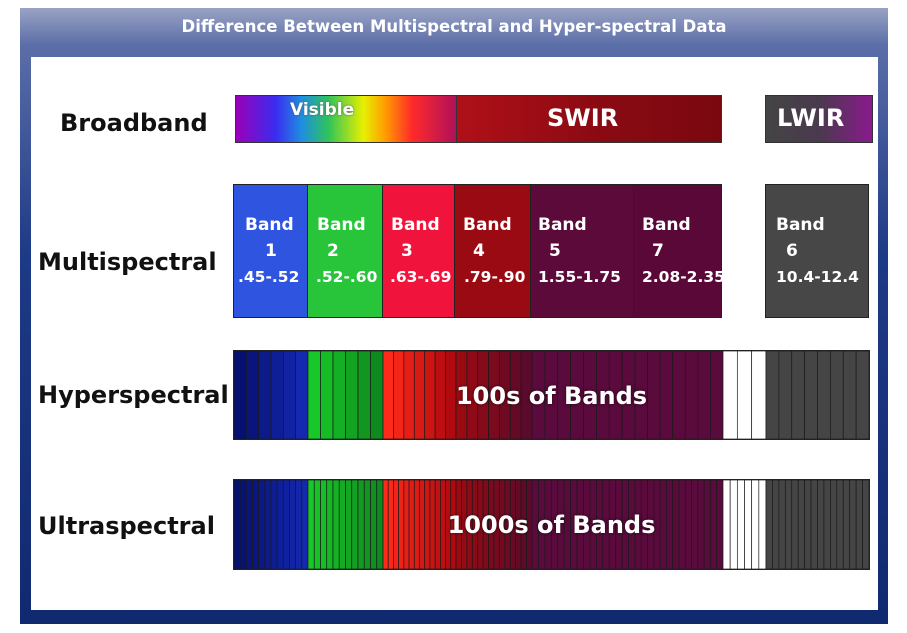 This screenshot has height=633, width=907. I want to click on band-3-name: Band, so click(415, 225).